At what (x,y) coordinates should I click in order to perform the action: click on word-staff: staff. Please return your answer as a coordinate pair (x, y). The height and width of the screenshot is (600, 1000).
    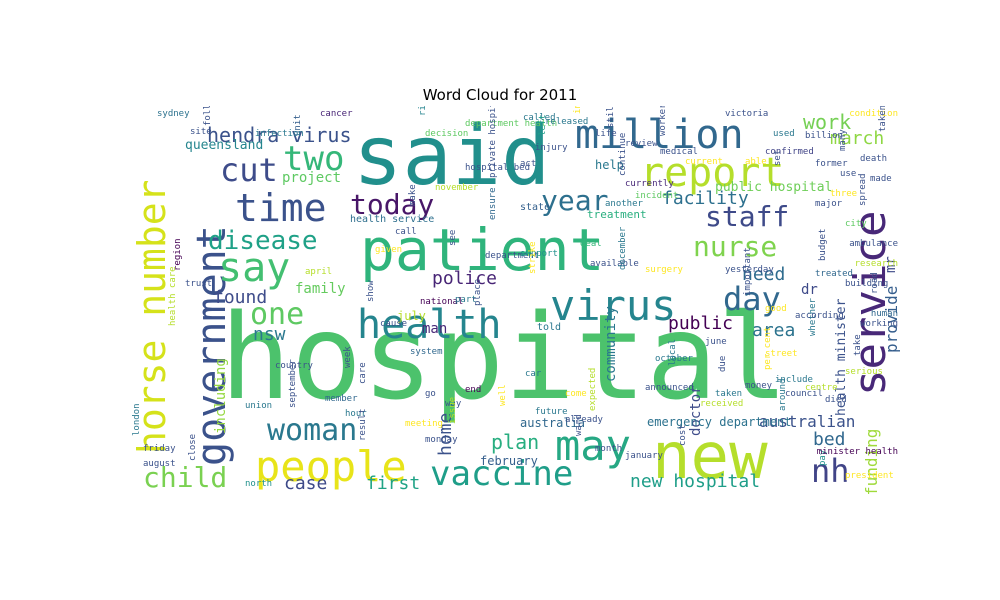
    Looking at the image, I should click on (747, 216).